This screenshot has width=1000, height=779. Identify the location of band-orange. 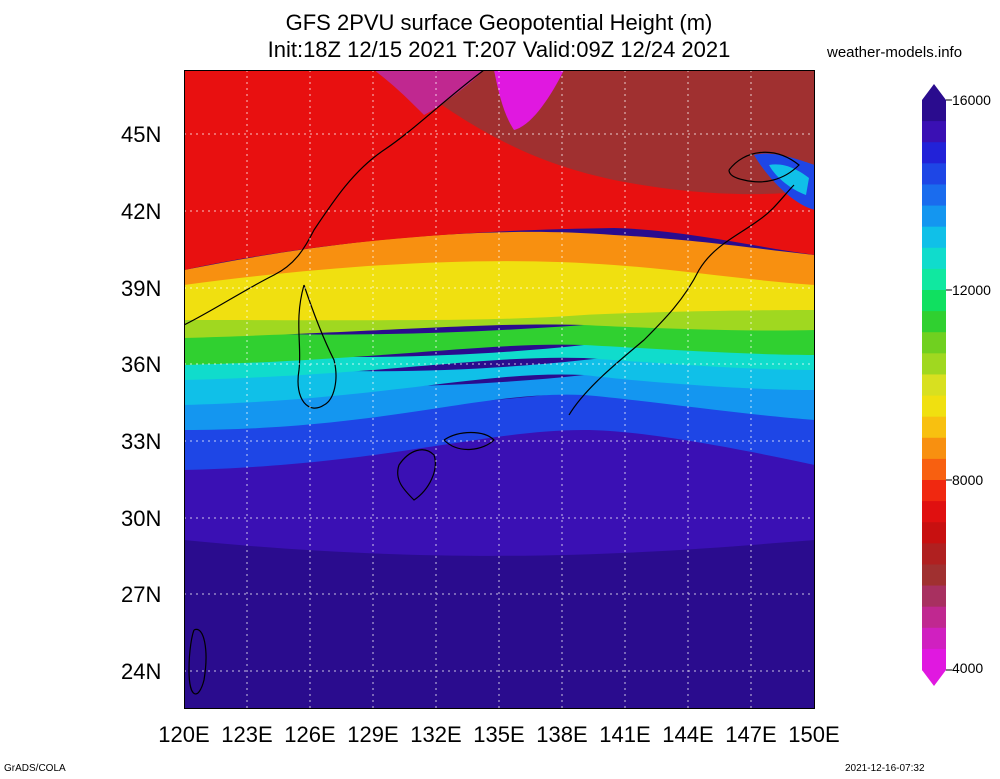
(499, 258).